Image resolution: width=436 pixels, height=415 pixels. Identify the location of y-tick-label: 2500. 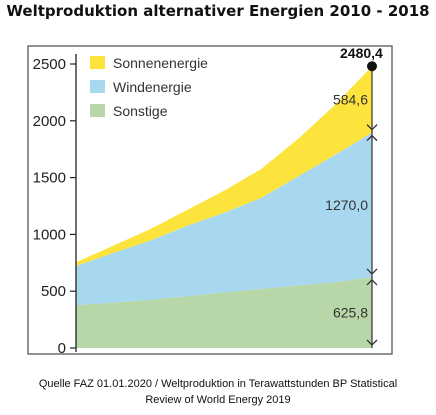
(49, 64).